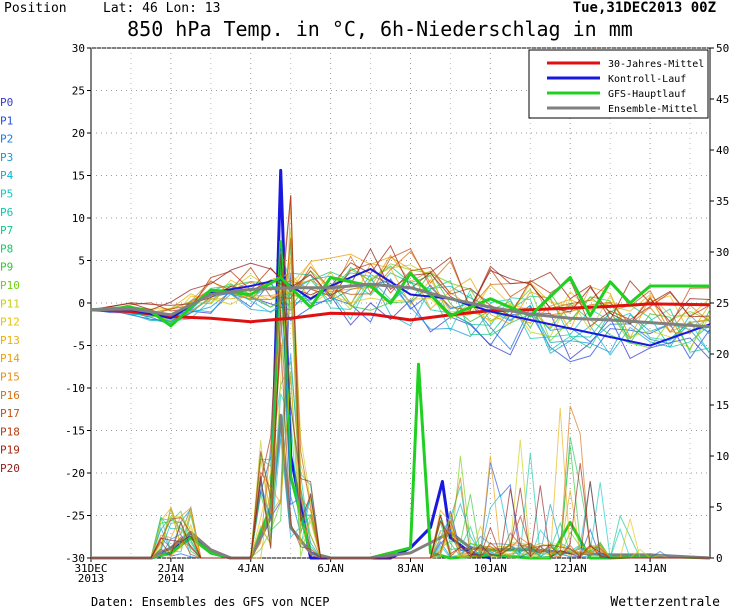 The width and height of the screenshot is (730, 609). What do you see at coordinates (81, 261) in the screenshot?
I see `y-left-tick-label: 5` at bounding box center [81, 261].